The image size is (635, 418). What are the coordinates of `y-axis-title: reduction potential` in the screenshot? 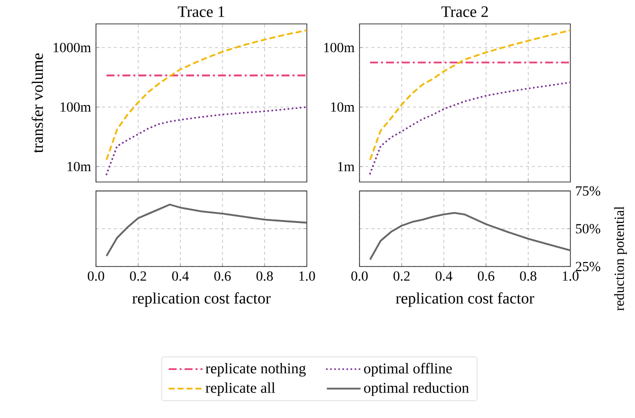 It's located at (620, 258).